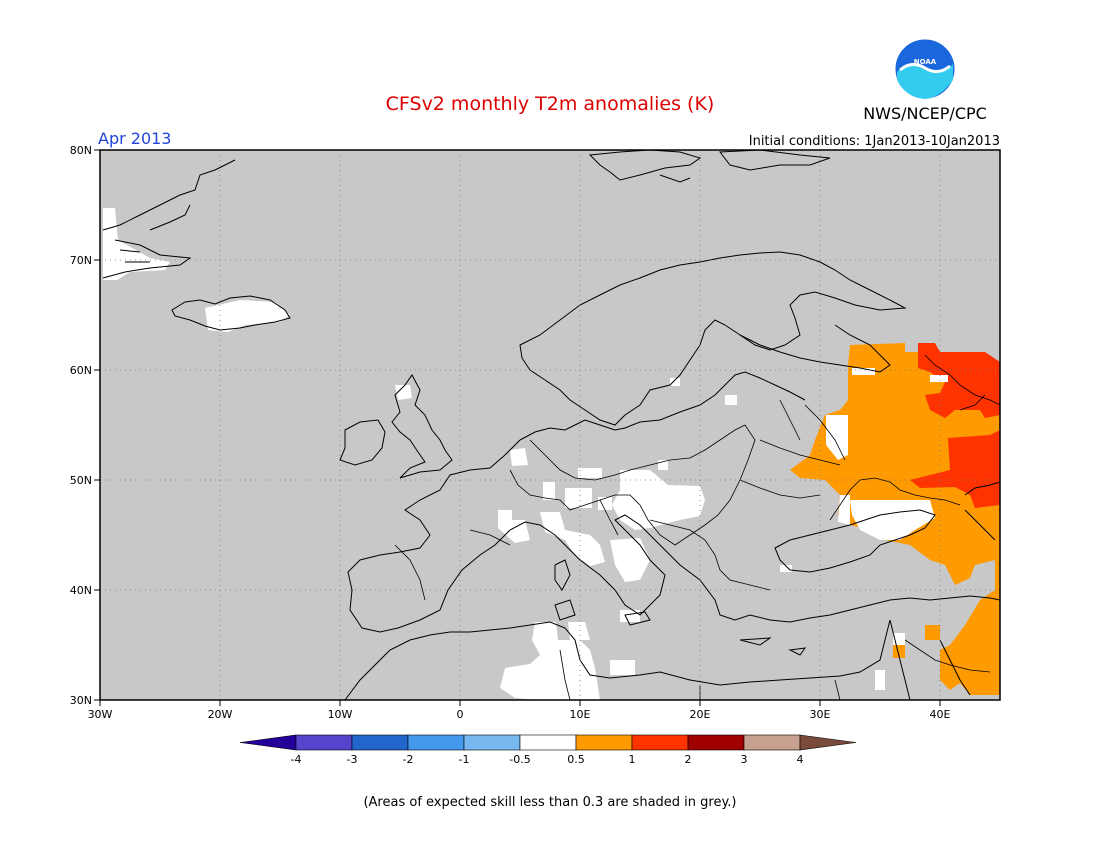  I want to click on colorbar-label: -3, so click(352, 759).